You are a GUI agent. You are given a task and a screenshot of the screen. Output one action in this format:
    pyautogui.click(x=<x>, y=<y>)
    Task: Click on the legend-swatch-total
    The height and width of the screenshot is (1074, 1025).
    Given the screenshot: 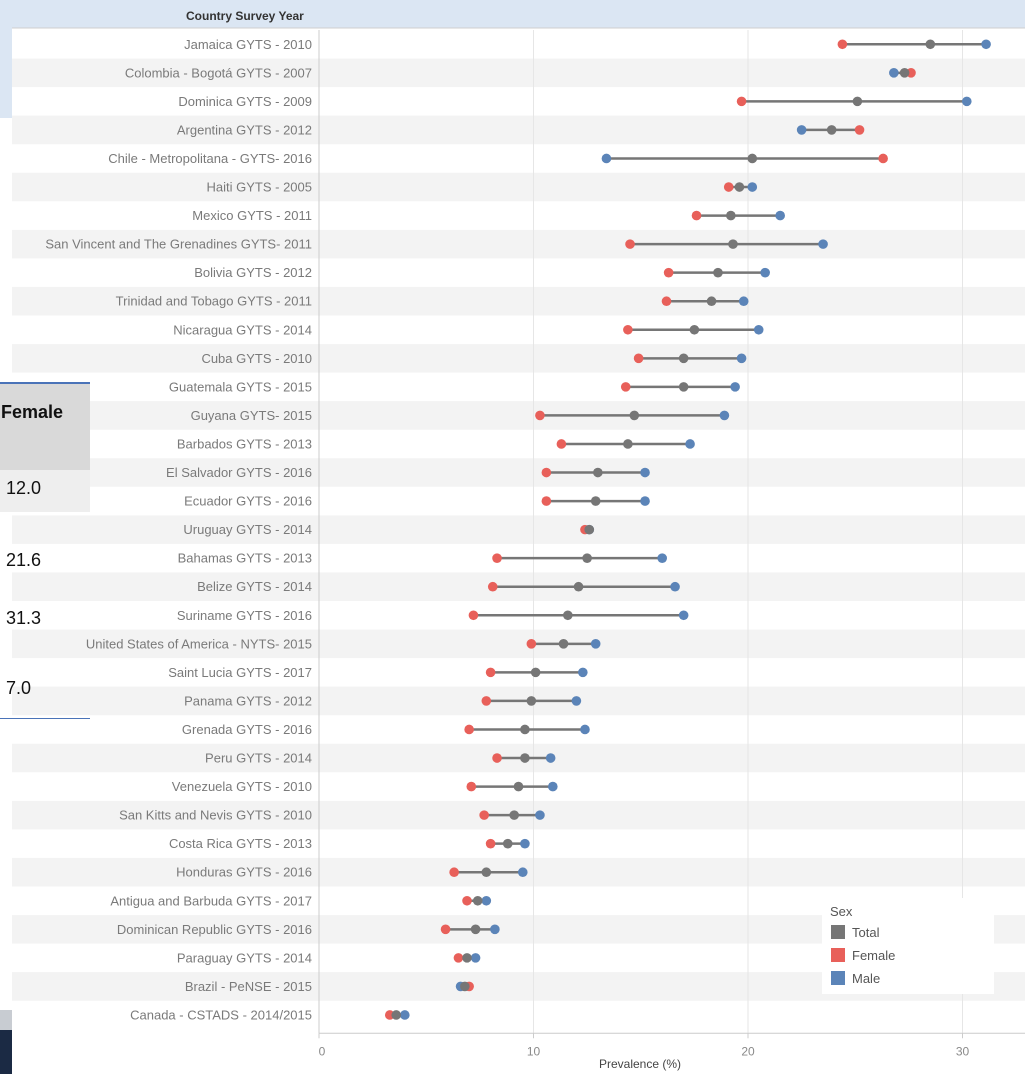 What is the action you would take?
    pyautogui.click(x=838, y=932)
    